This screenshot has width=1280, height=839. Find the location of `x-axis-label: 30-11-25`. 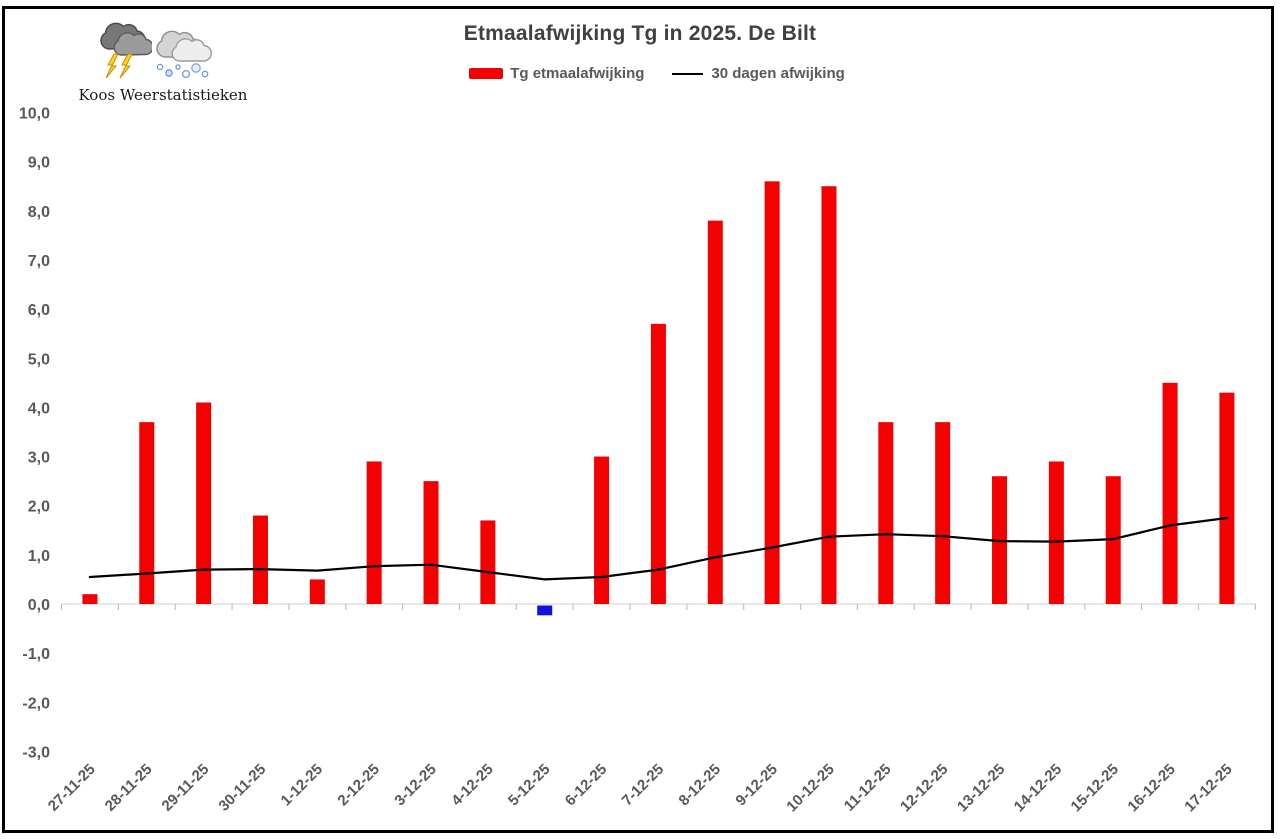

x-axis-label: 30-11-25 is located at coordinates (242, 788).